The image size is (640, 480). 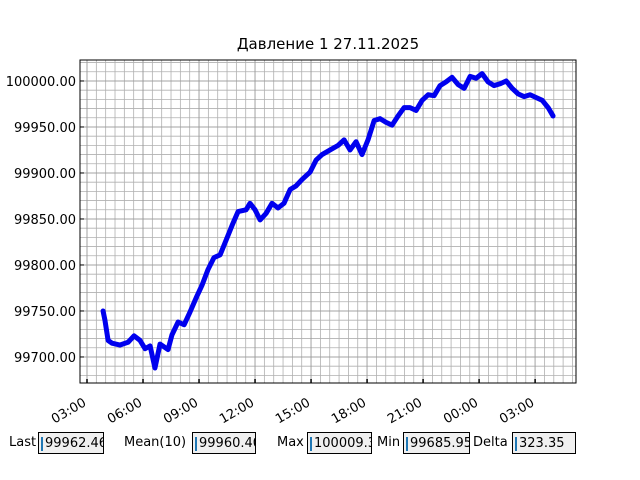 What do you see at coordinates (41, 82) in the screenshot?
I see `y-tick-label: 100000.00` at bounding box center [41, 82].